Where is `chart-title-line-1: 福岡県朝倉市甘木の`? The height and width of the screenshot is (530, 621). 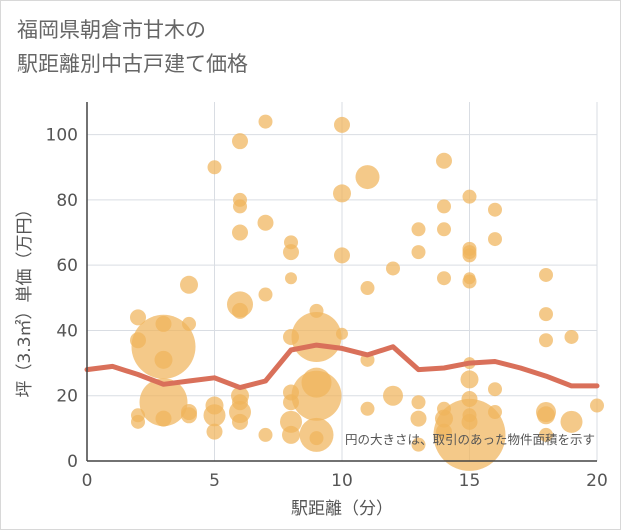 chart-title-line-1: 福岡県朝倉市甘木の is located at coordinates (111, 30).